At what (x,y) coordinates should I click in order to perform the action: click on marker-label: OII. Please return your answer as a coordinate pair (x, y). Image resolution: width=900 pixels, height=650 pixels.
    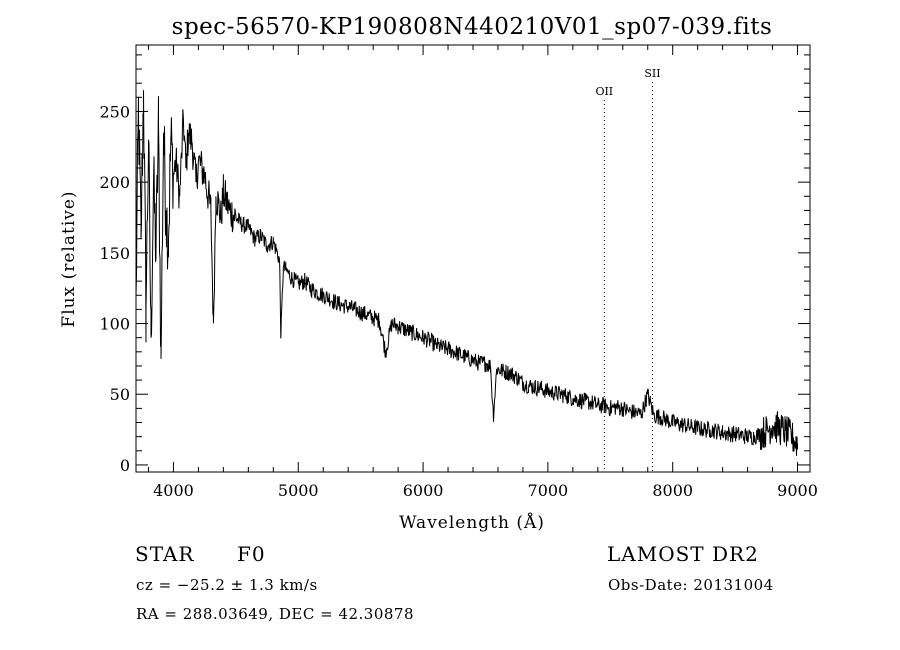
    Looking at the image, I should click on (604, 91).